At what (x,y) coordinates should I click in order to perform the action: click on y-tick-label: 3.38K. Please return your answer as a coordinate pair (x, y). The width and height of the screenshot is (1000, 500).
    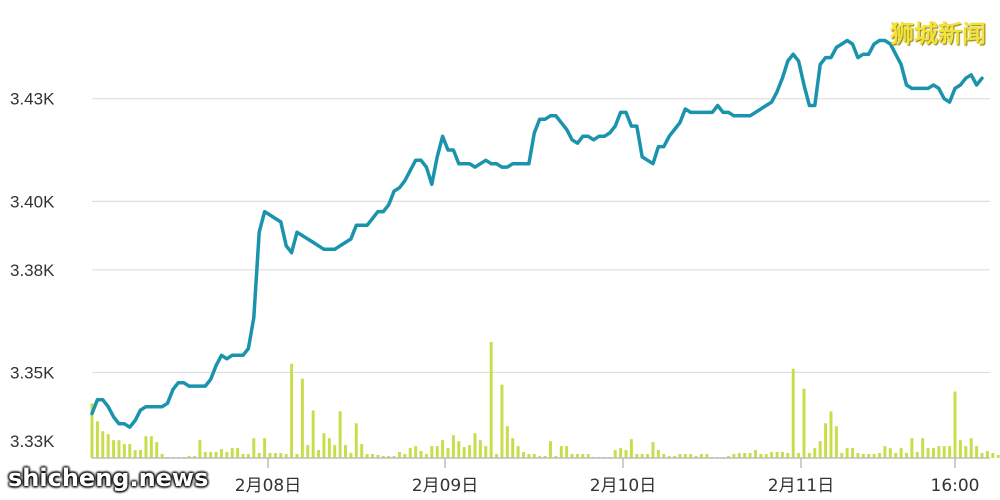
    Looking at the image, I should click on (32, 270).